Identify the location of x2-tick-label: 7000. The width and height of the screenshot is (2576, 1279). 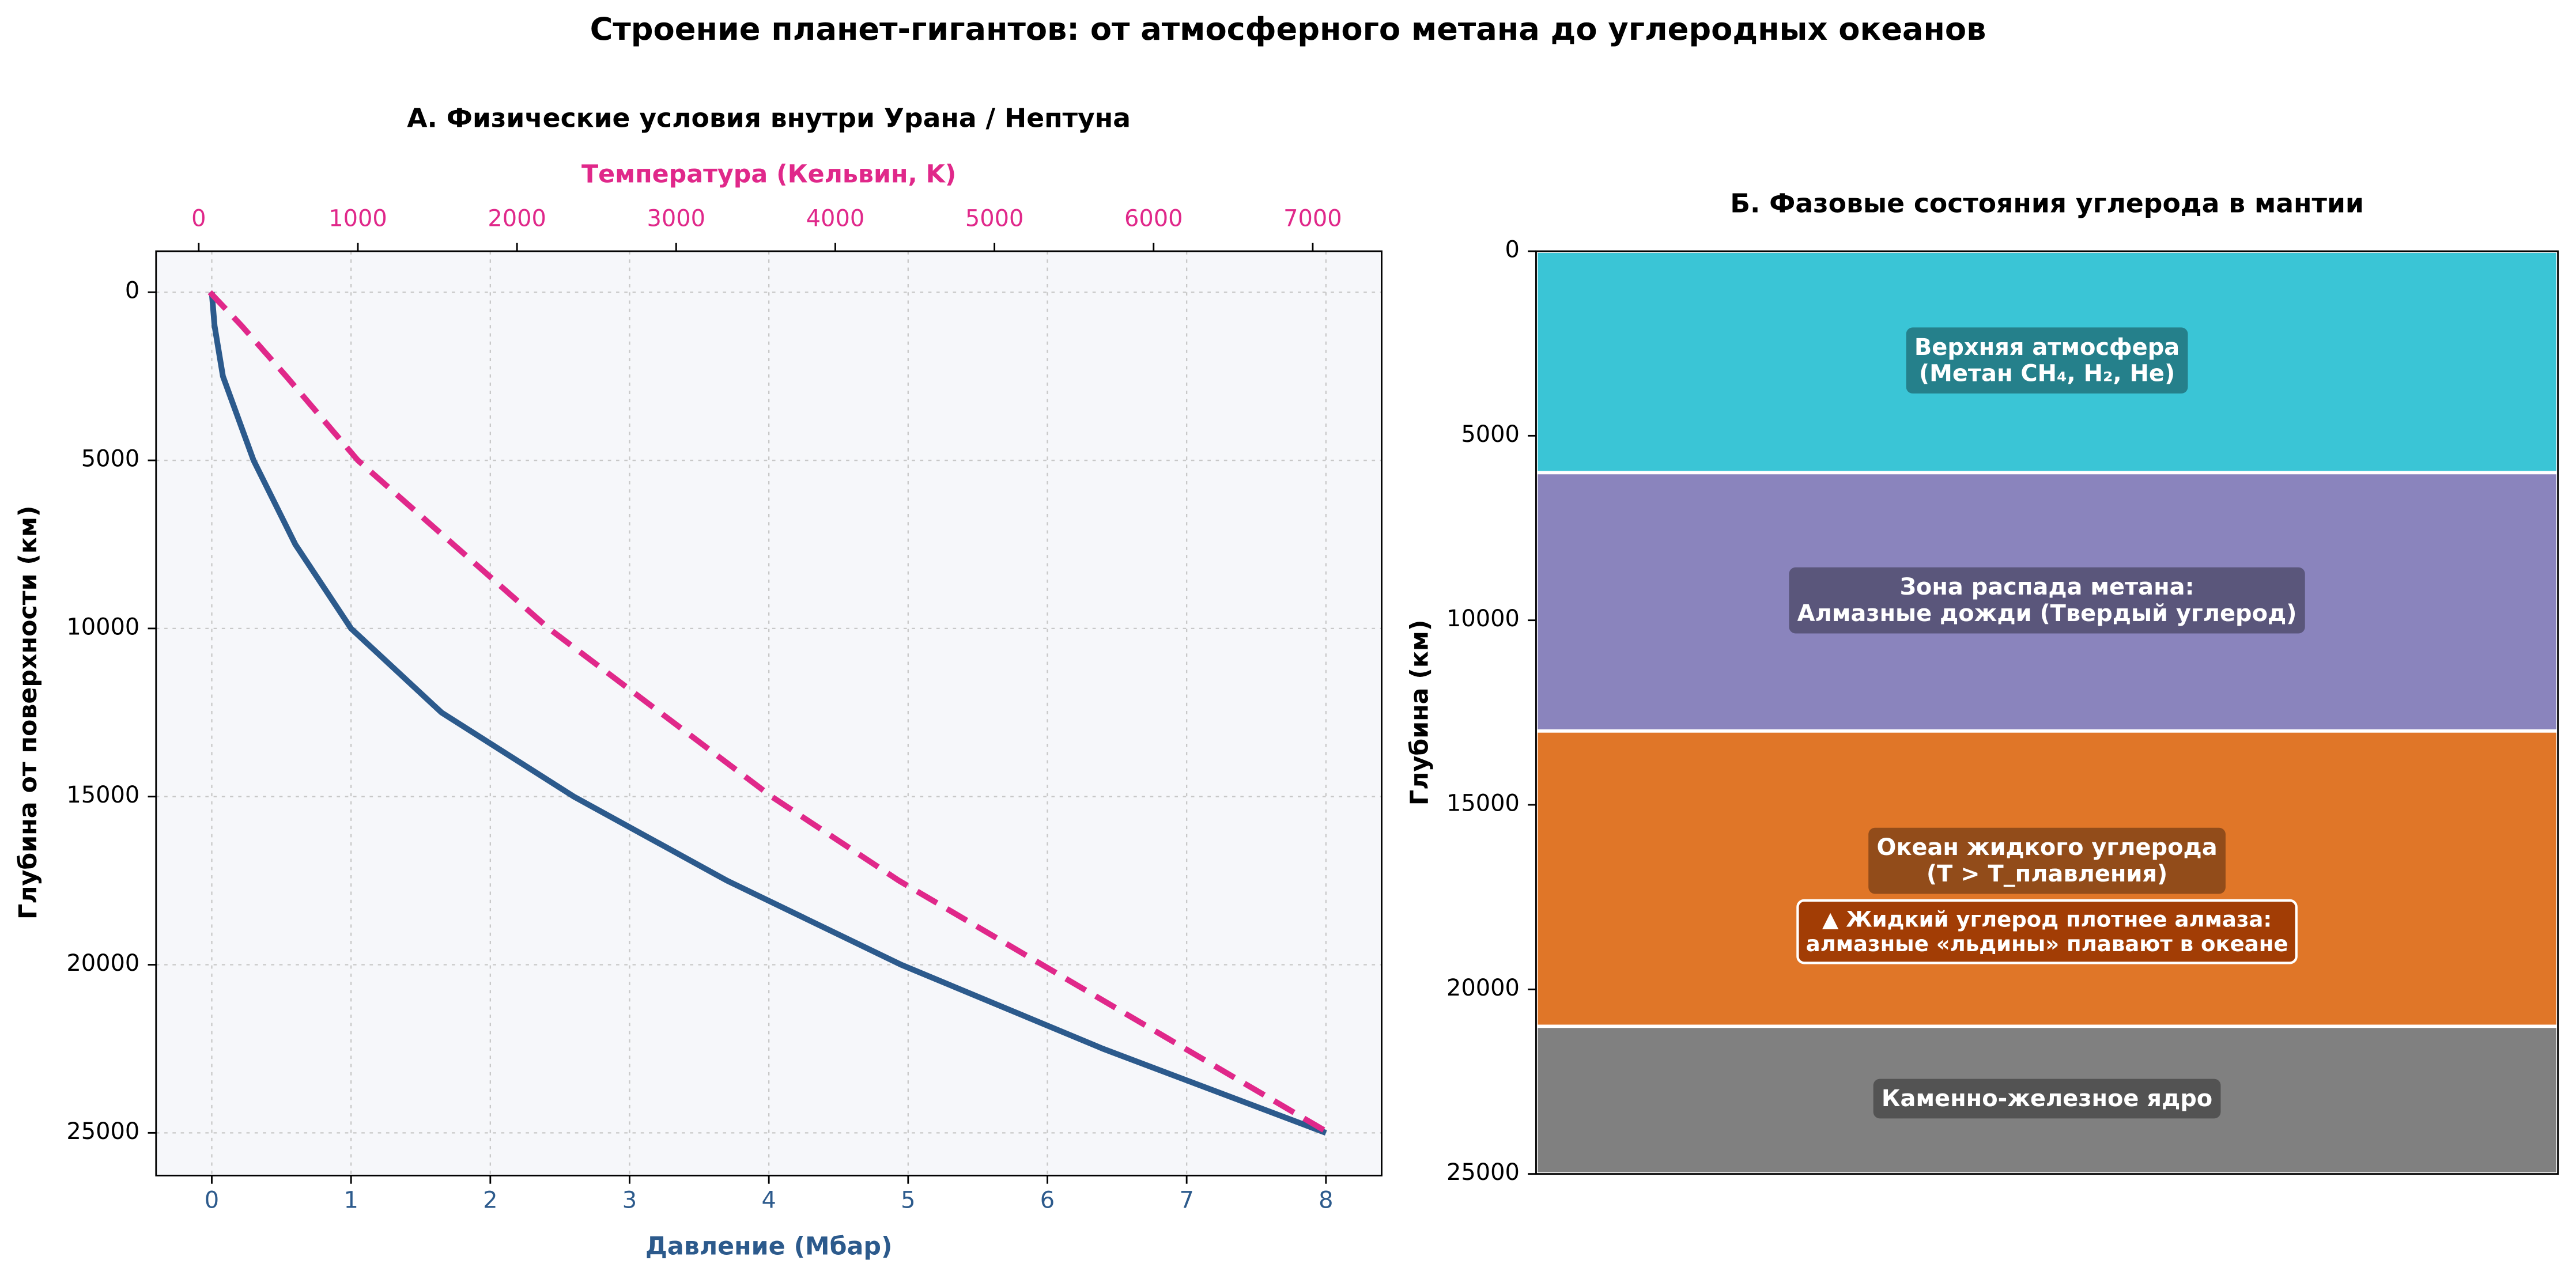
(1313, 218).